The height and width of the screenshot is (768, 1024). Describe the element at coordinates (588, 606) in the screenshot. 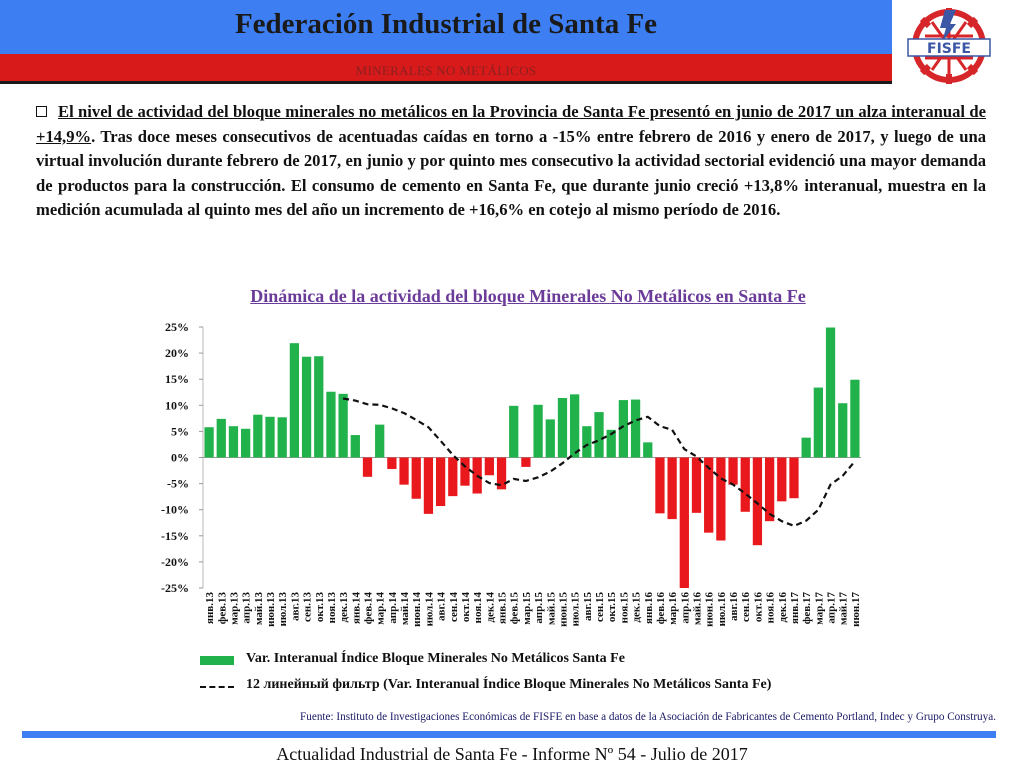

I see `x-tick-label: авг.15` at that location.